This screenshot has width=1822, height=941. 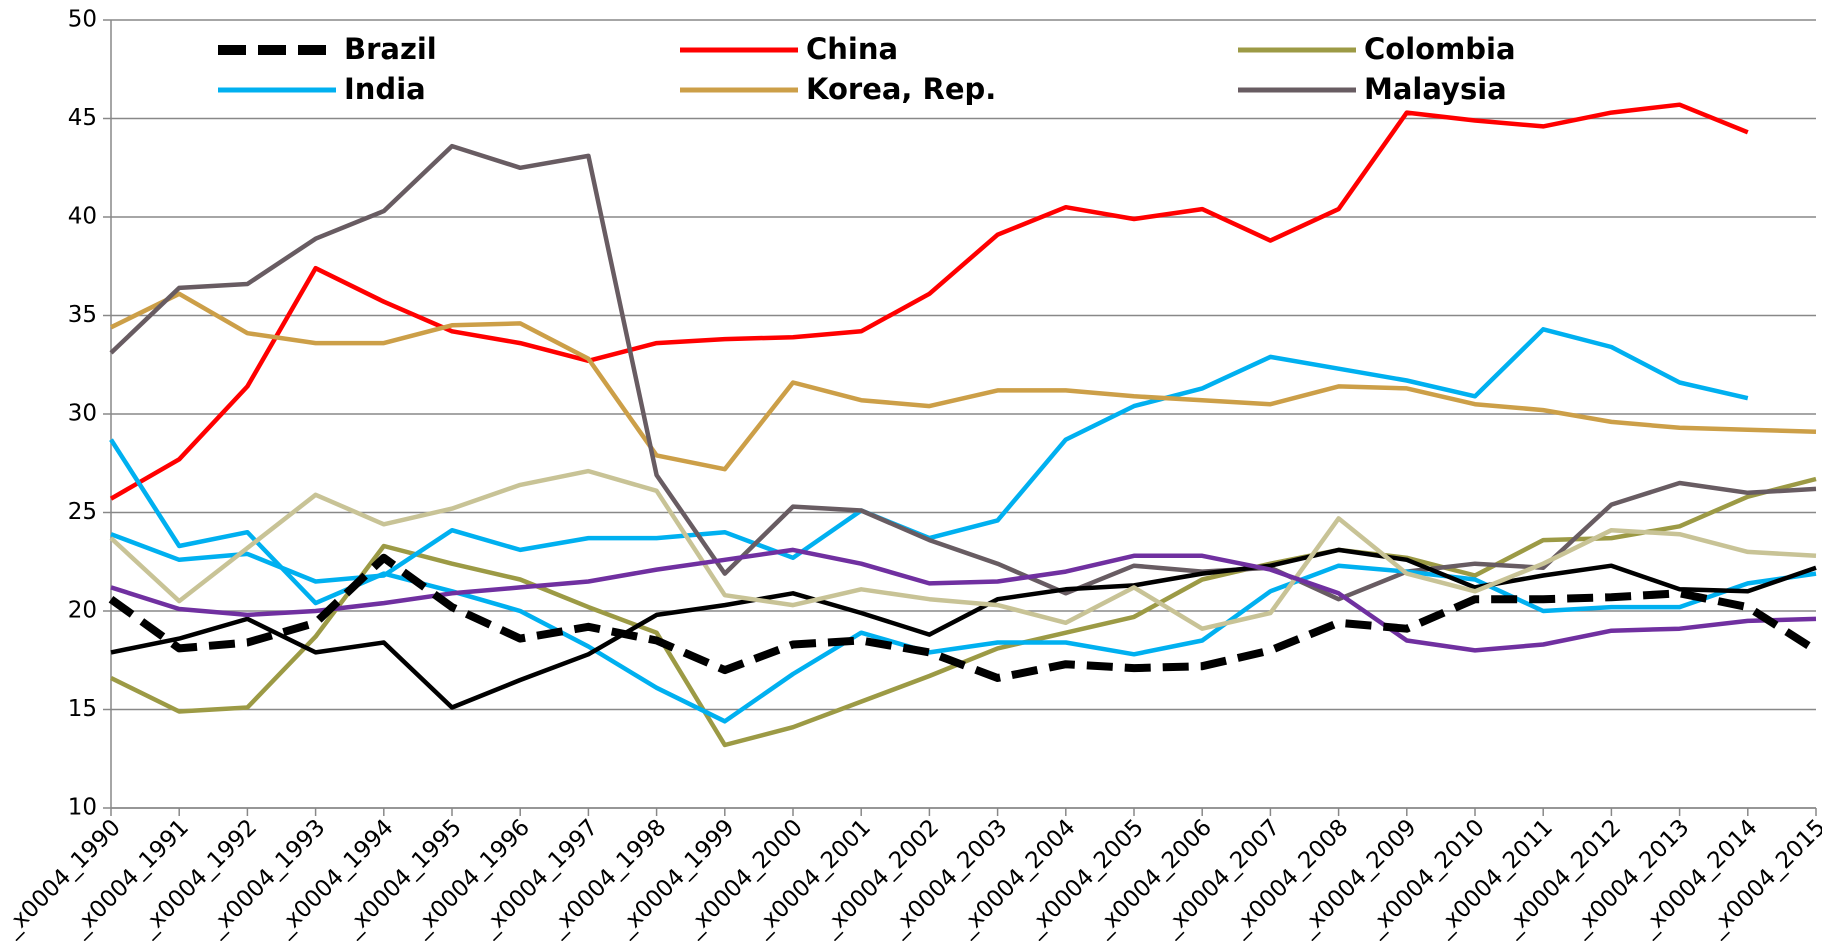 What do you see at coordinates (676, 877) in the screenshot?
I see `x-tick-label: _x0004_1999` at bounding box center [676, 877].